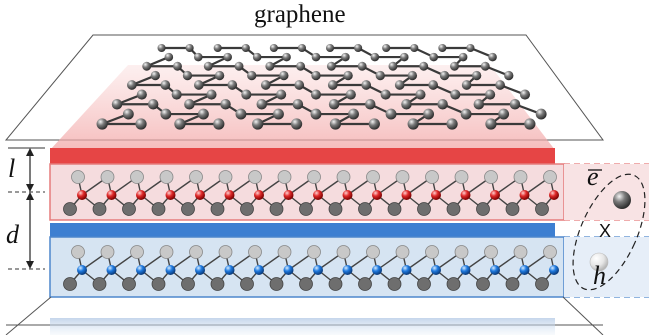 The image size is (649, 335). Describe the element at coordinates (28, 315) in the screenshot. I see `substrate-plane` at that location.